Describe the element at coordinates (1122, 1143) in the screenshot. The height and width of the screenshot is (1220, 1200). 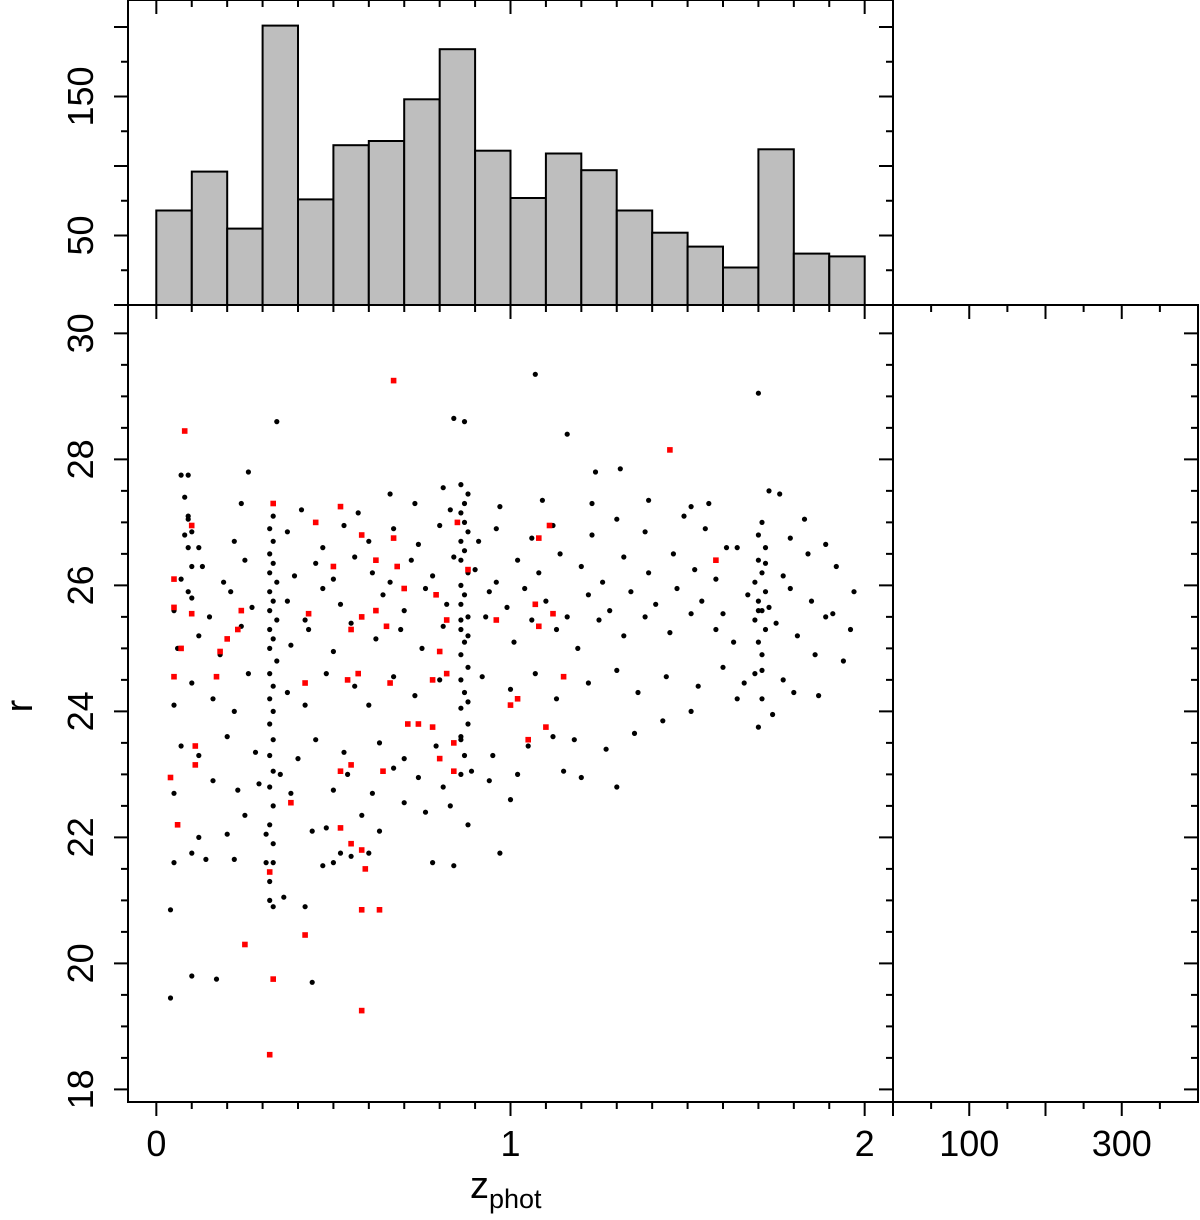
I see `right-x-tick-label: 300` at that location.